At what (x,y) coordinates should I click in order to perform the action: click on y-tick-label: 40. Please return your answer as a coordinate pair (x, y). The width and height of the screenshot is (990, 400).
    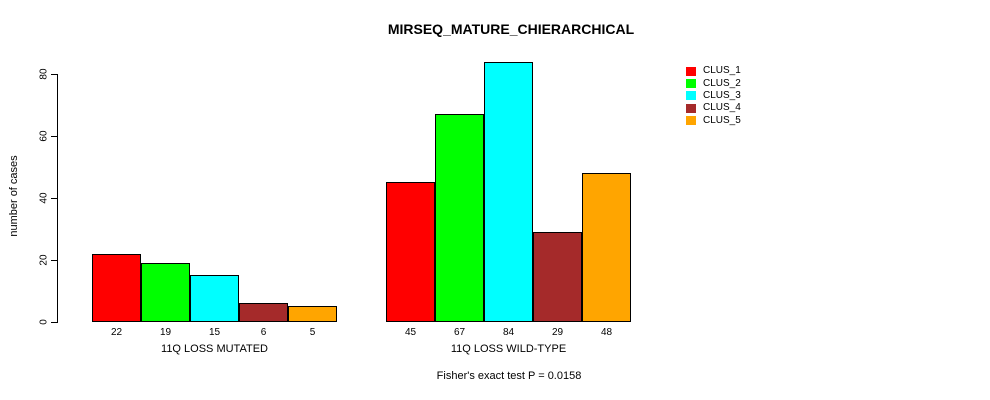
    Looking at the image, I should click on (44, 198).